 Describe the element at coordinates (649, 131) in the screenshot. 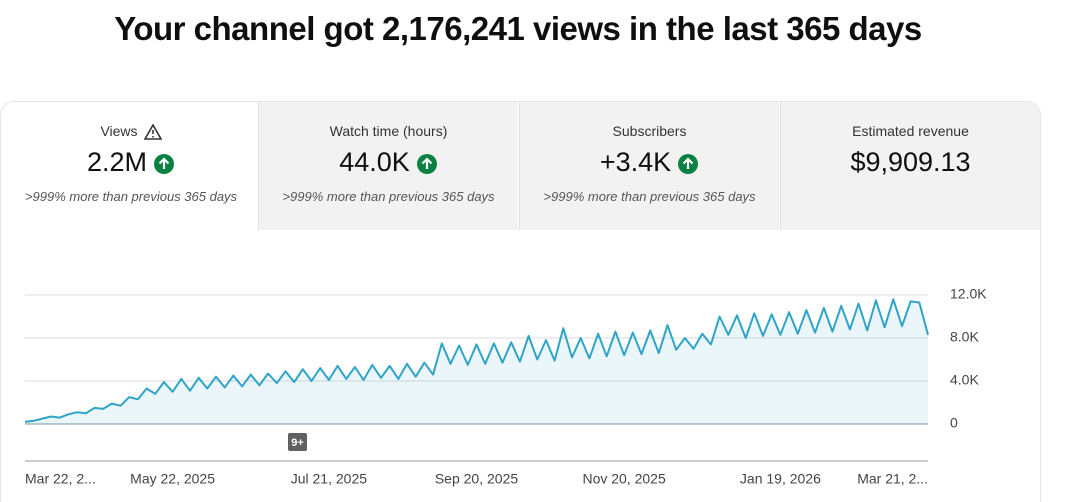

I see `metric-label: Subscribers` at that location.